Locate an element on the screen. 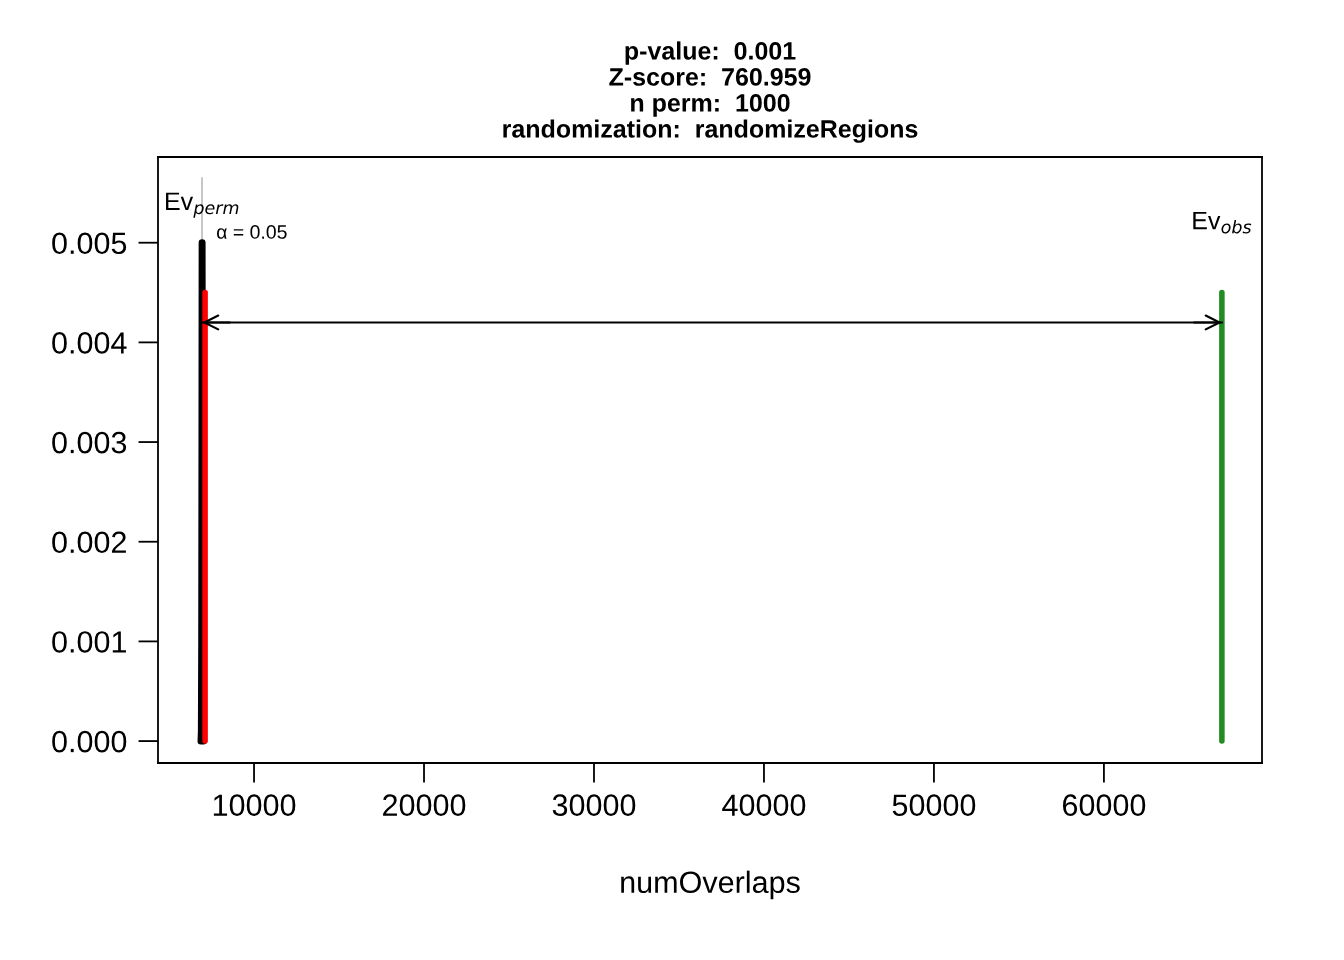 This screenshot has width=1344, height=960. x-tick-label: 10000 is located at coordinates (254, 805).